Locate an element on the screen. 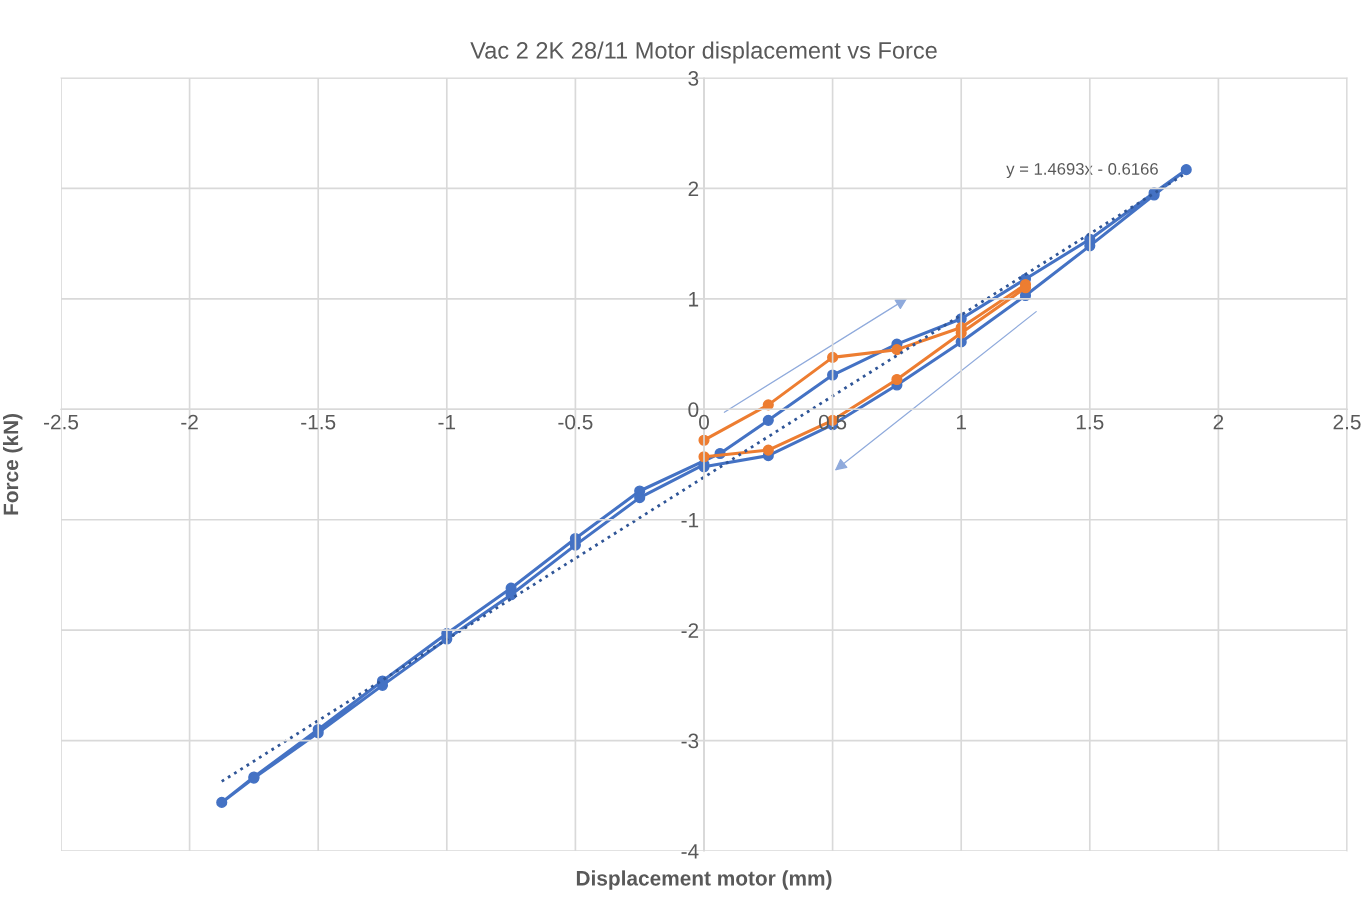 The height and width of the screenshot is (901, 1369). chart-title: Vac 2 2K 28/11 Motor displacement vs Force is located at coordinates (703, 52).